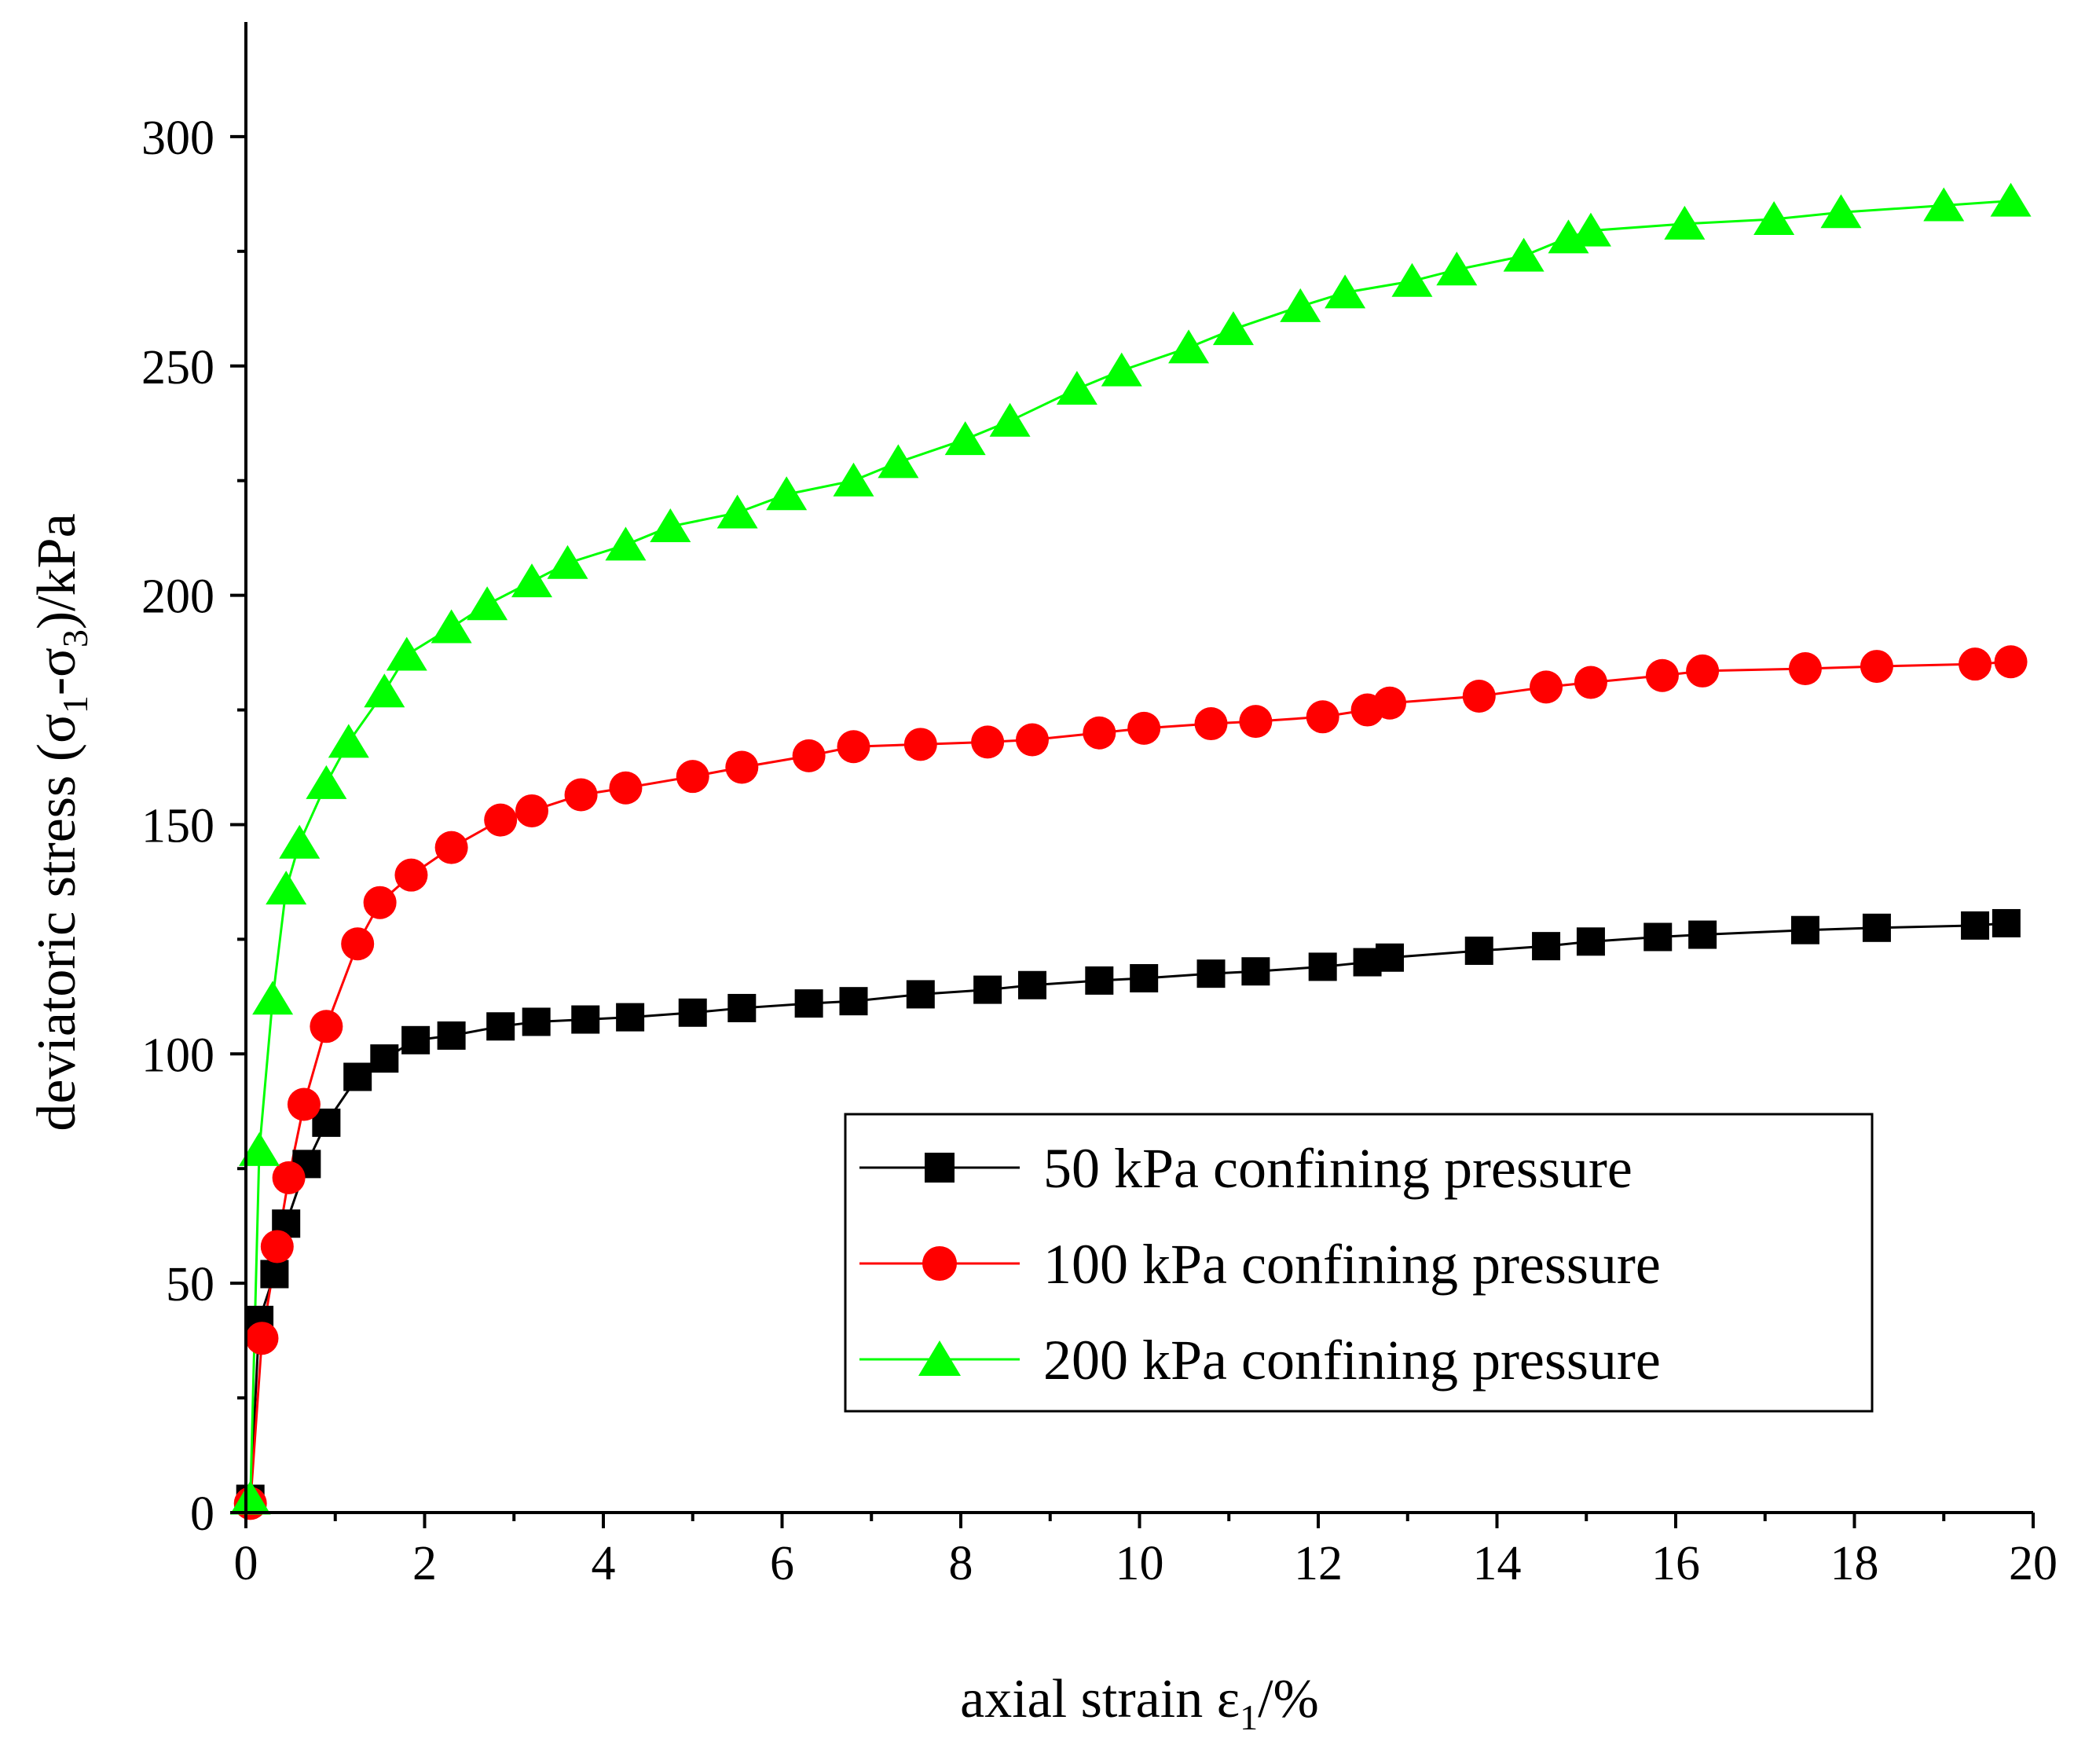 The image size is (2074, 1764). What do you see at coordinates (1140, 1563) in the screenshot?
I see `x-tick-label: 10` at bounding box center [1140, 1563].